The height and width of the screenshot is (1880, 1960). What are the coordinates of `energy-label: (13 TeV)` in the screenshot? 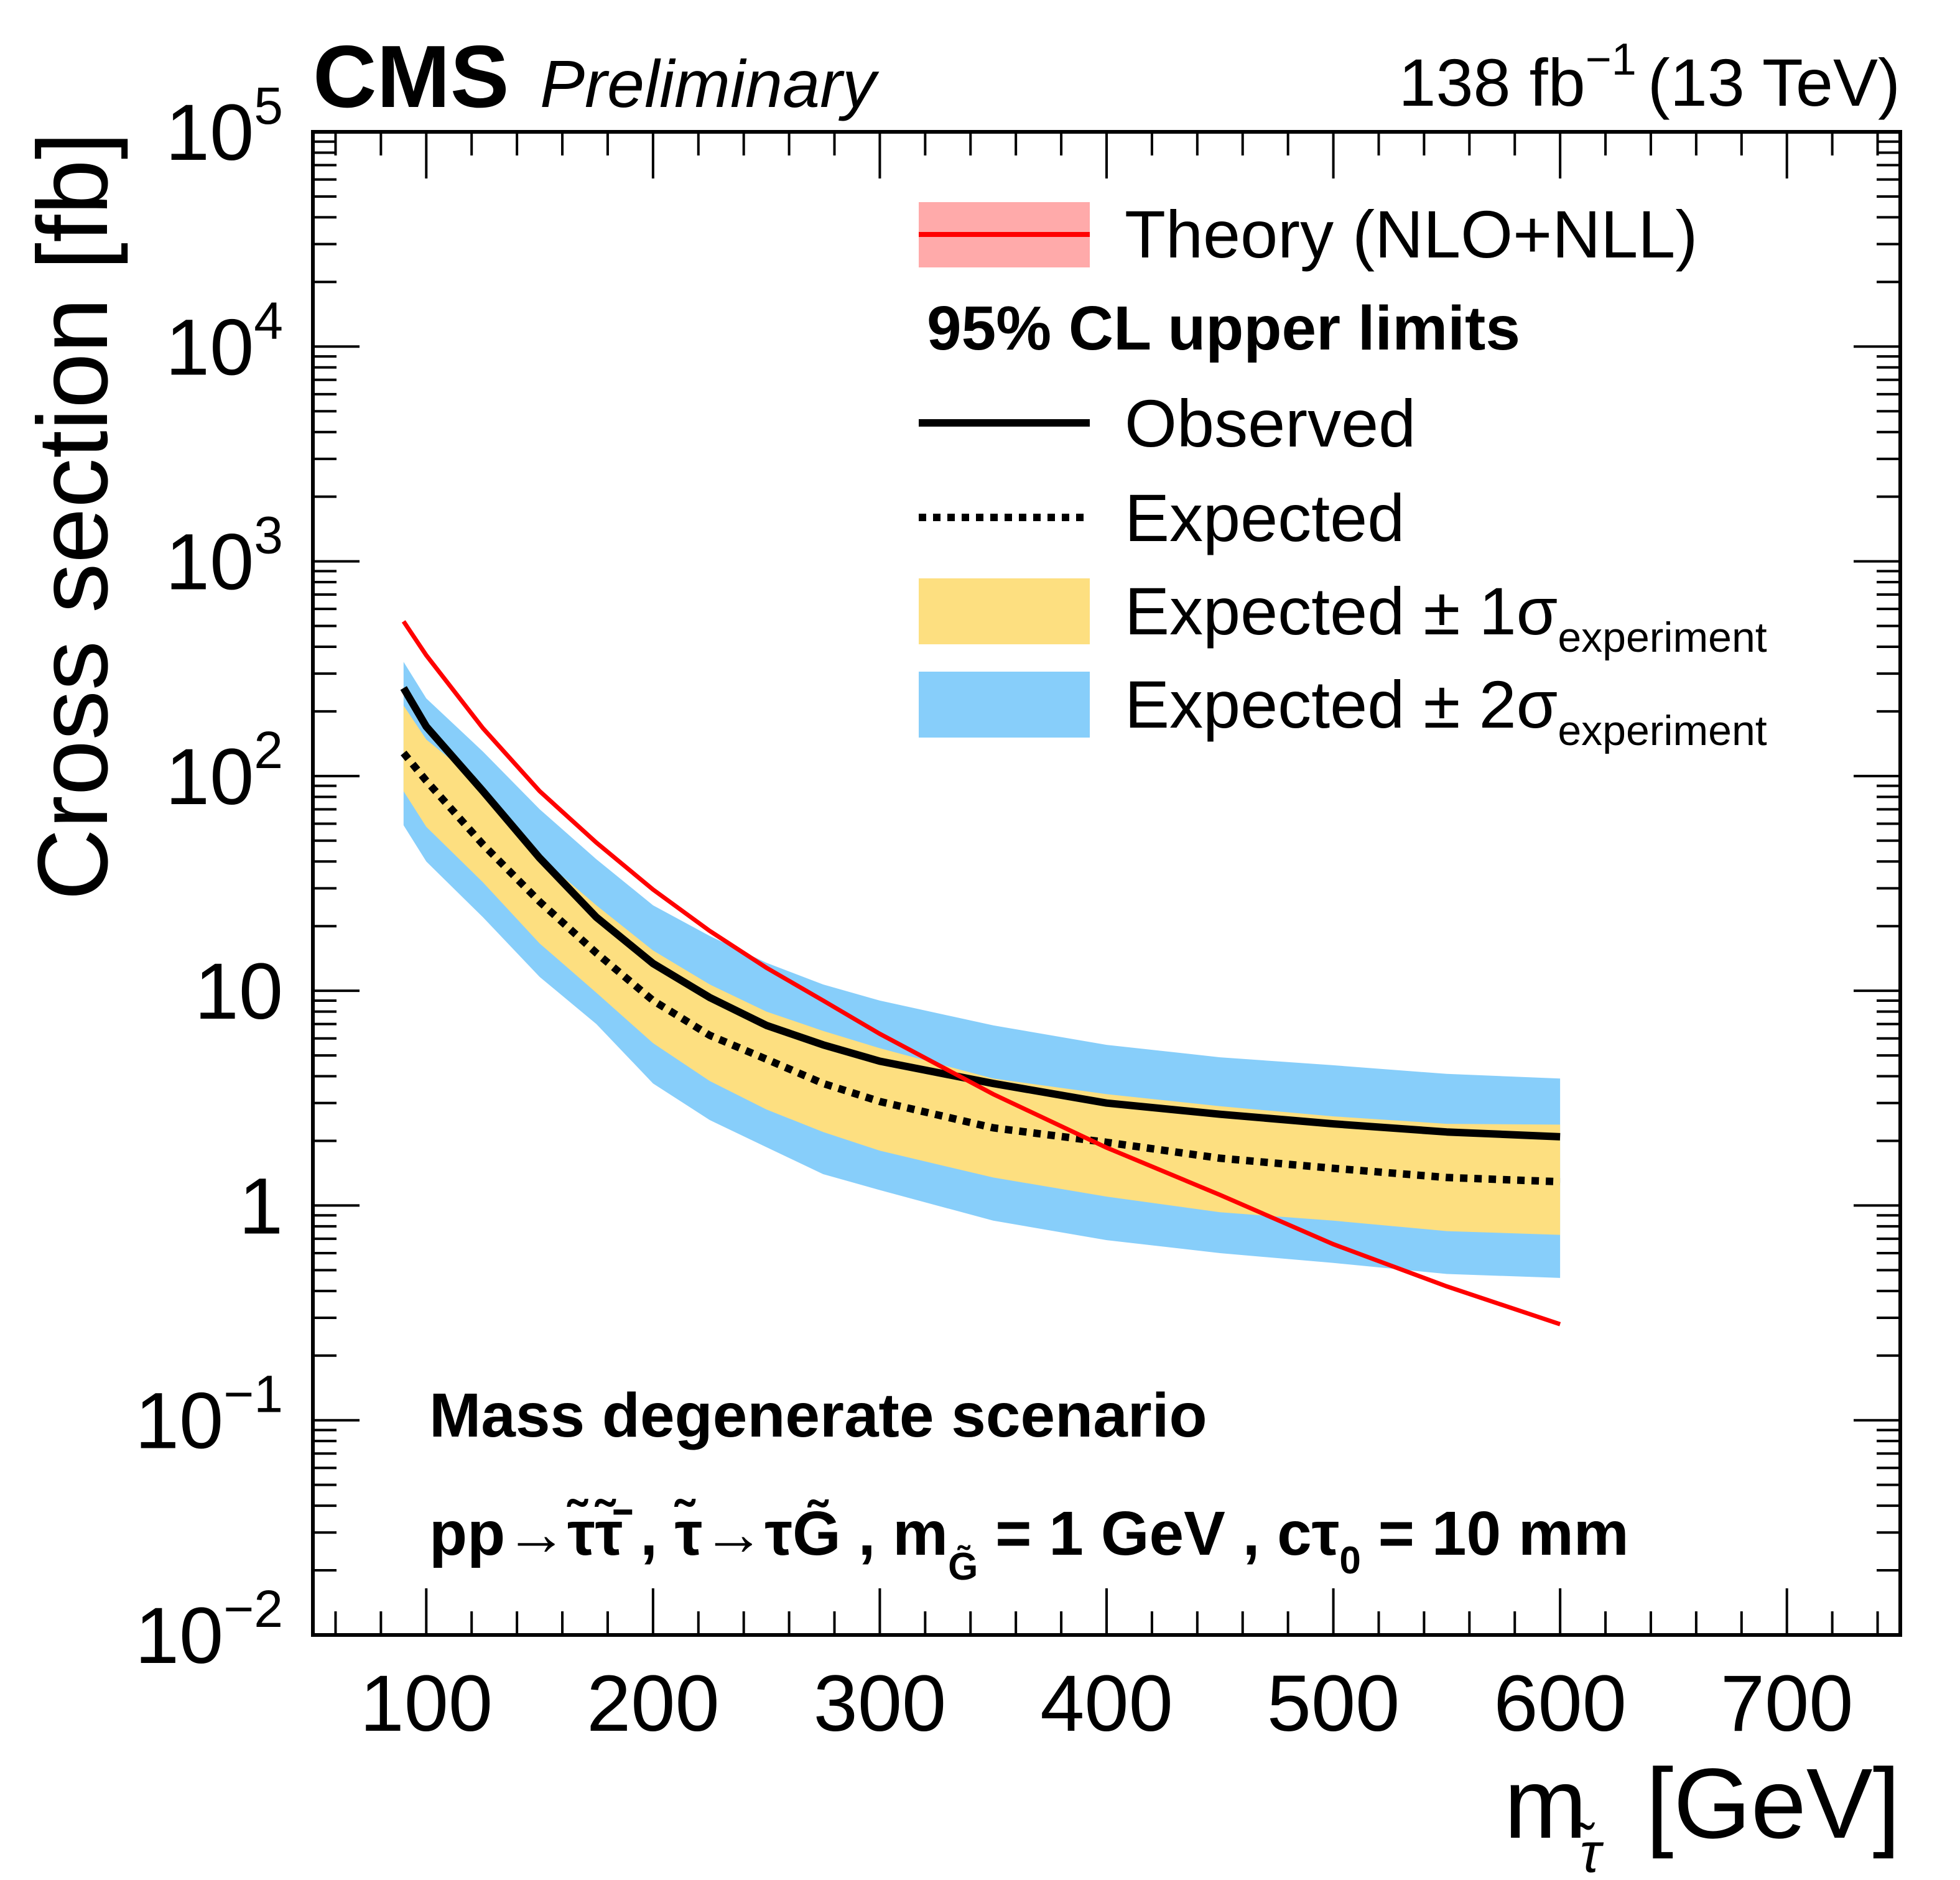 It's located at (1774, 82).